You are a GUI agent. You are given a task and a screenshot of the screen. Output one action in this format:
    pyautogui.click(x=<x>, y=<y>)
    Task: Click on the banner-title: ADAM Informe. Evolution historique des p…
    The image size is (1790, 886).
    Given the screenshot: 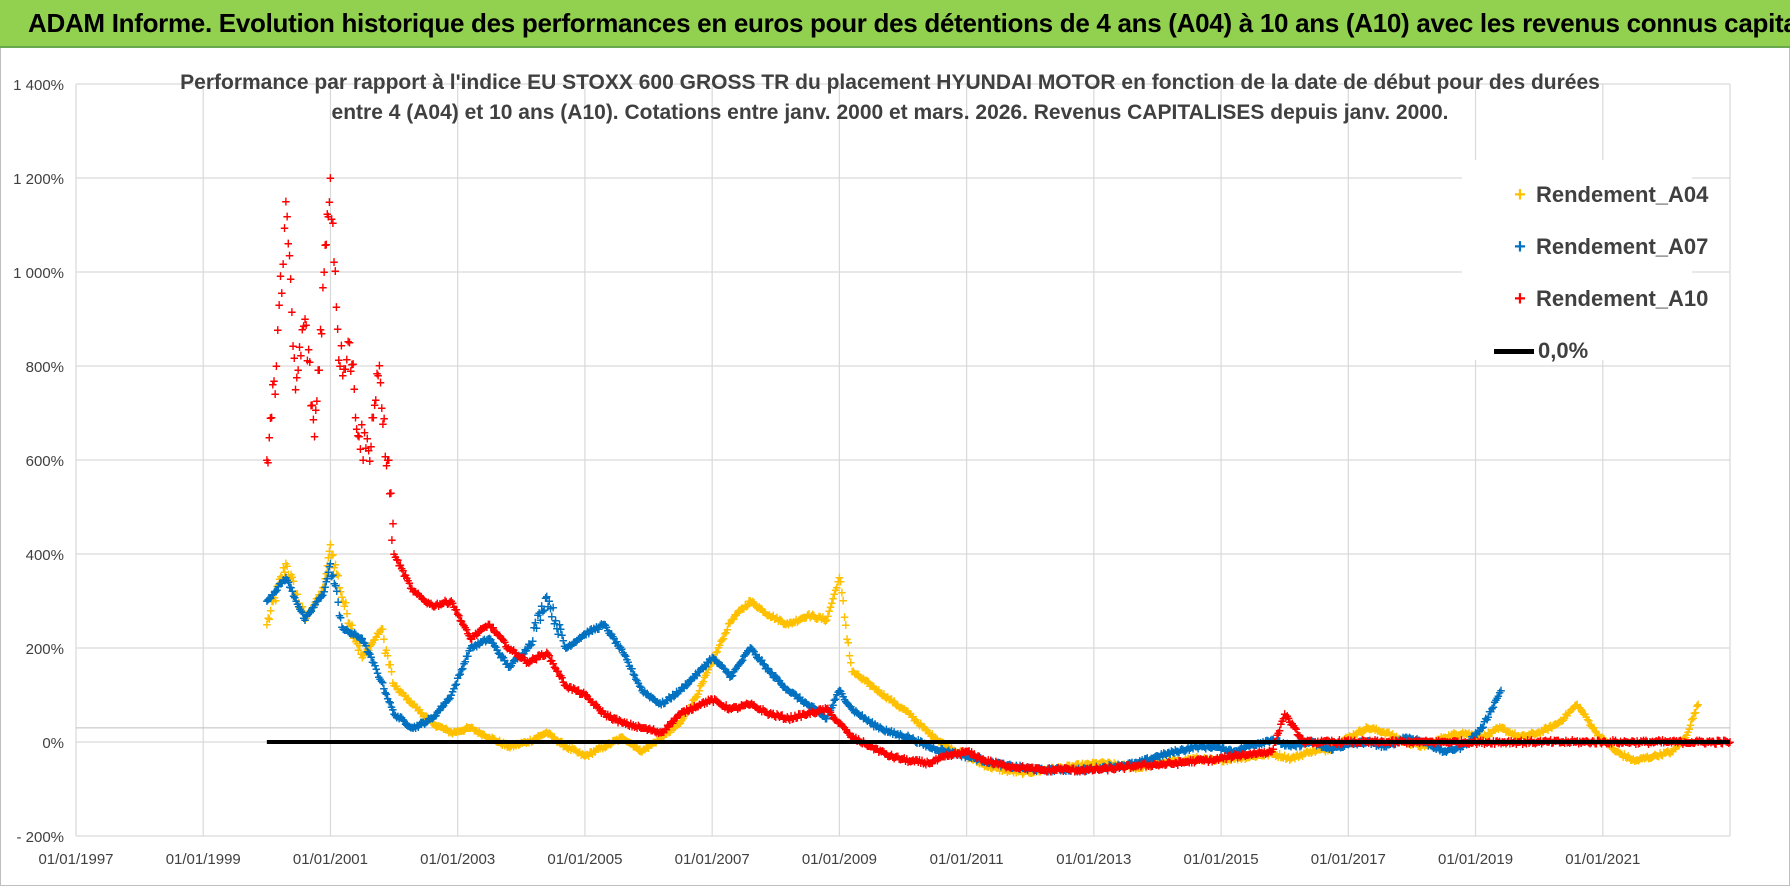 What is the action you would take?
    pyautogui.click(x=909, y=23)
    